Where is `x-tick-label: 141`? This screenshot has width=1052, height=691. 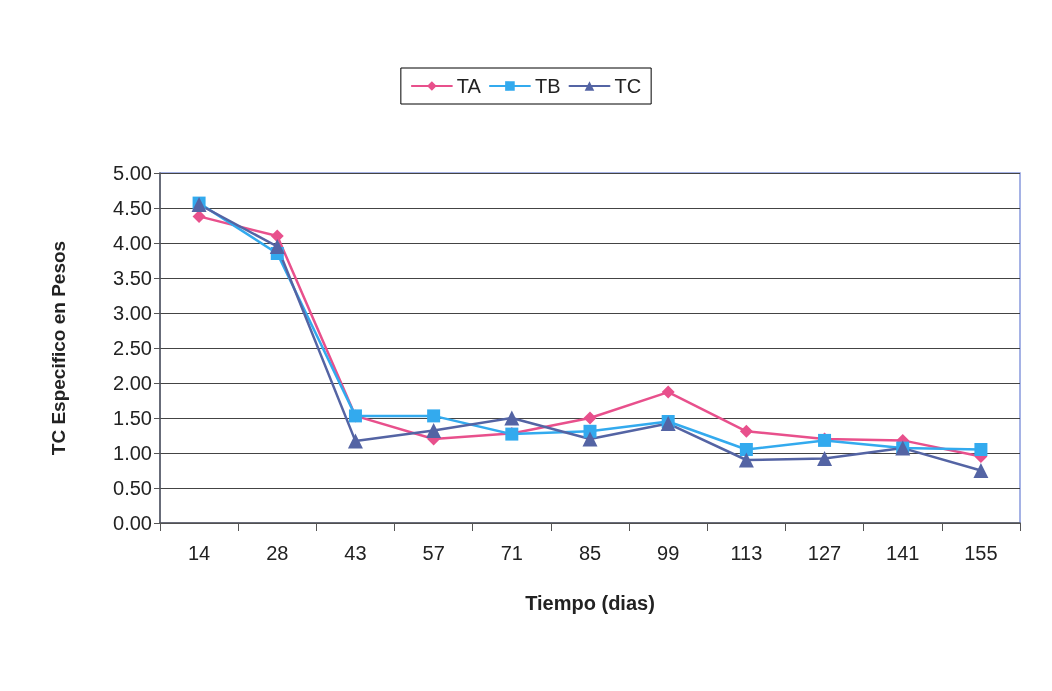
x-tick-label: 141 is located at coordinates (903, 553).